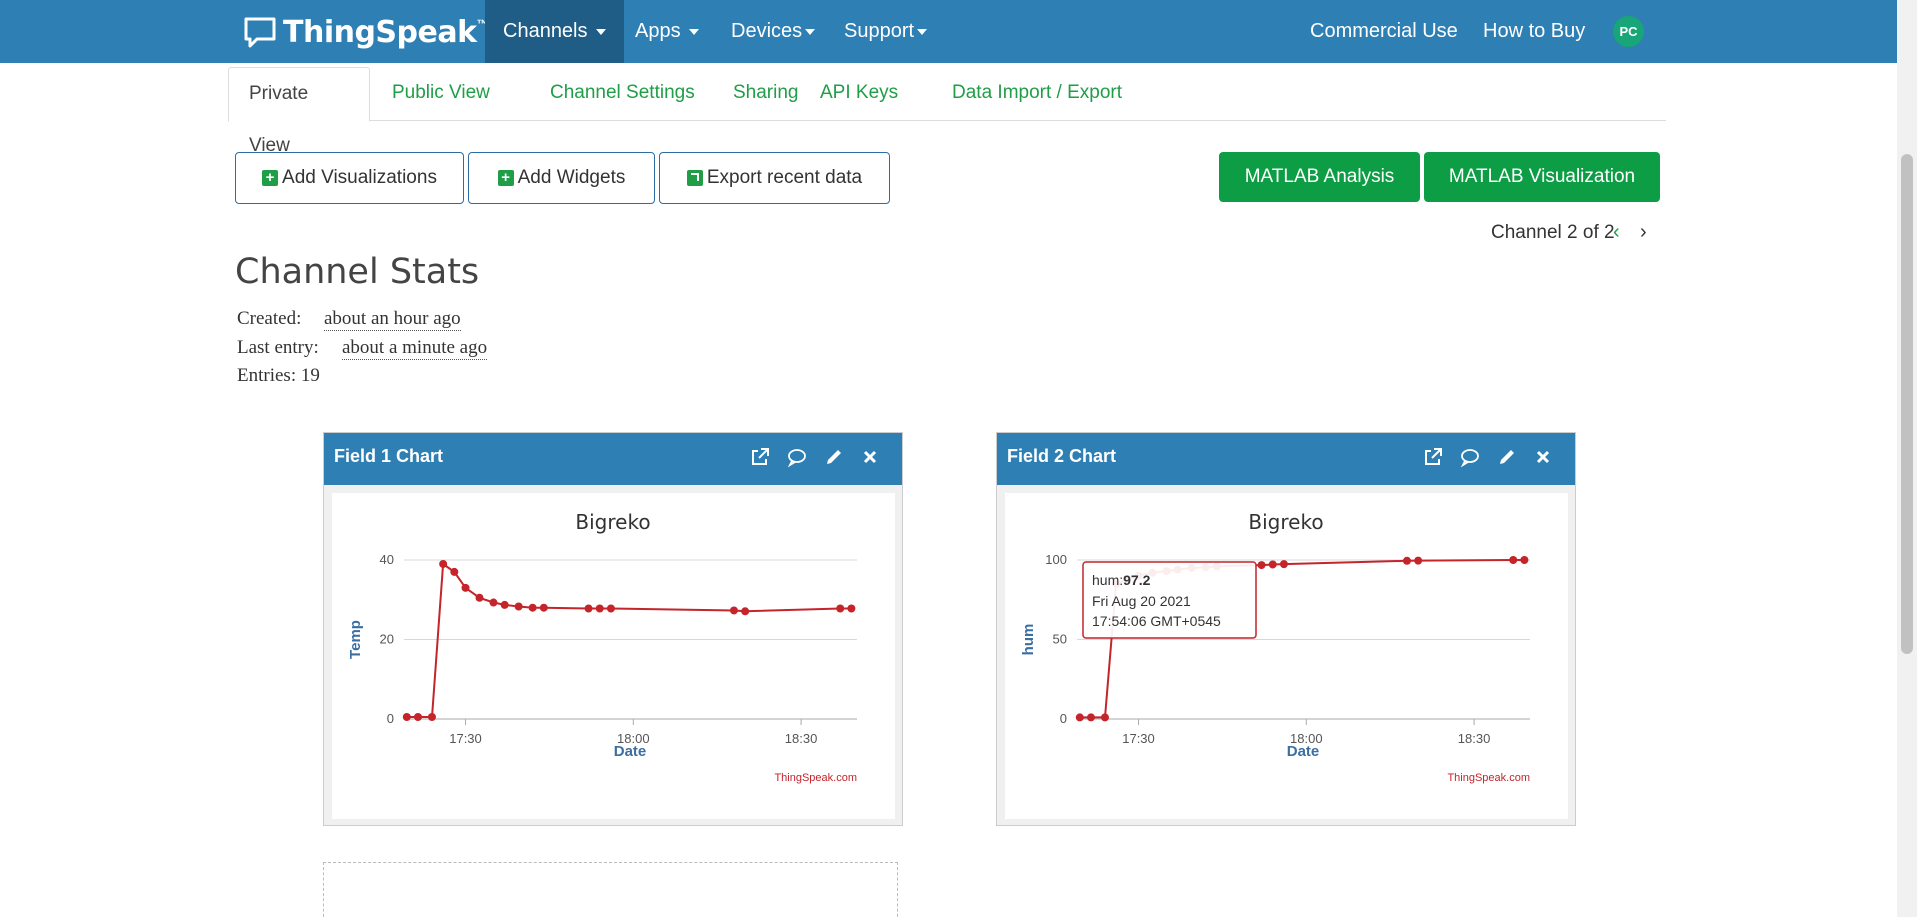 The width and height of the screenshot is (1917, 917). What do you see at coordinates (1384, 31) in the screenshot?
I see `nav-commercial-use: Commercial Use` at bounding box center [1384, 31].